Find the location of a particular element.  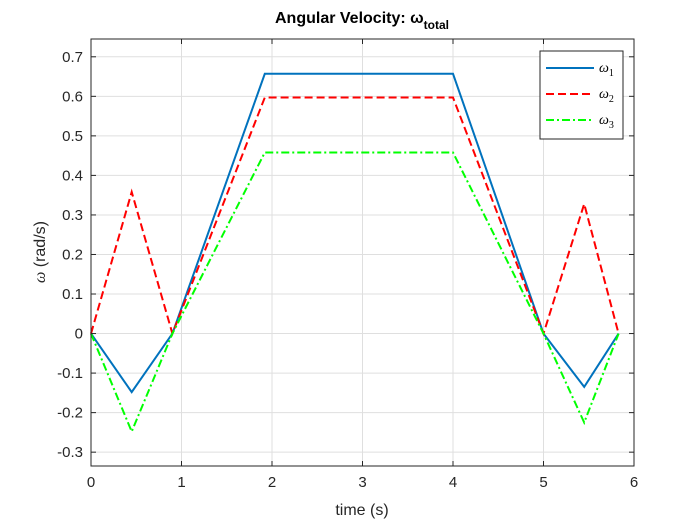

chart-title: Angular Velocity: ωtotal is located at coordinates (362, 21).